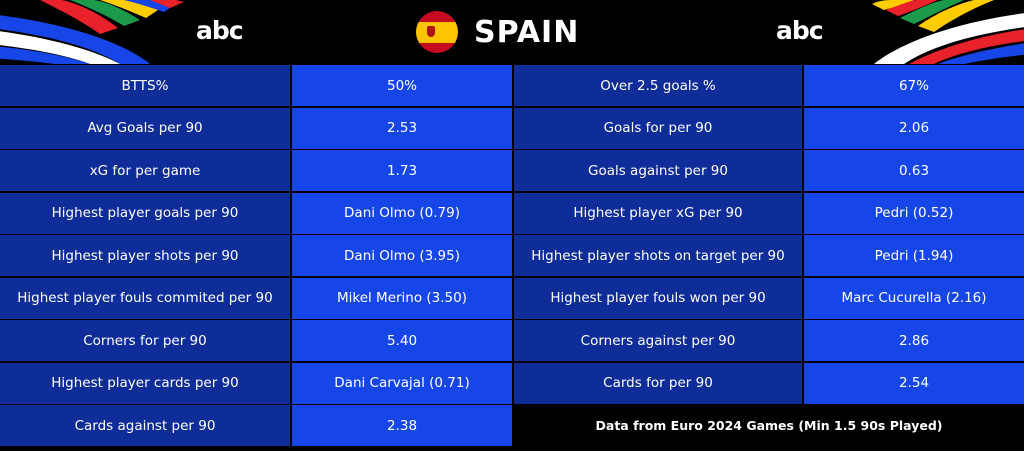  I want to click on table-row: BTTS% 50% Over 2.5 goals % 67%, so click(512, 86).